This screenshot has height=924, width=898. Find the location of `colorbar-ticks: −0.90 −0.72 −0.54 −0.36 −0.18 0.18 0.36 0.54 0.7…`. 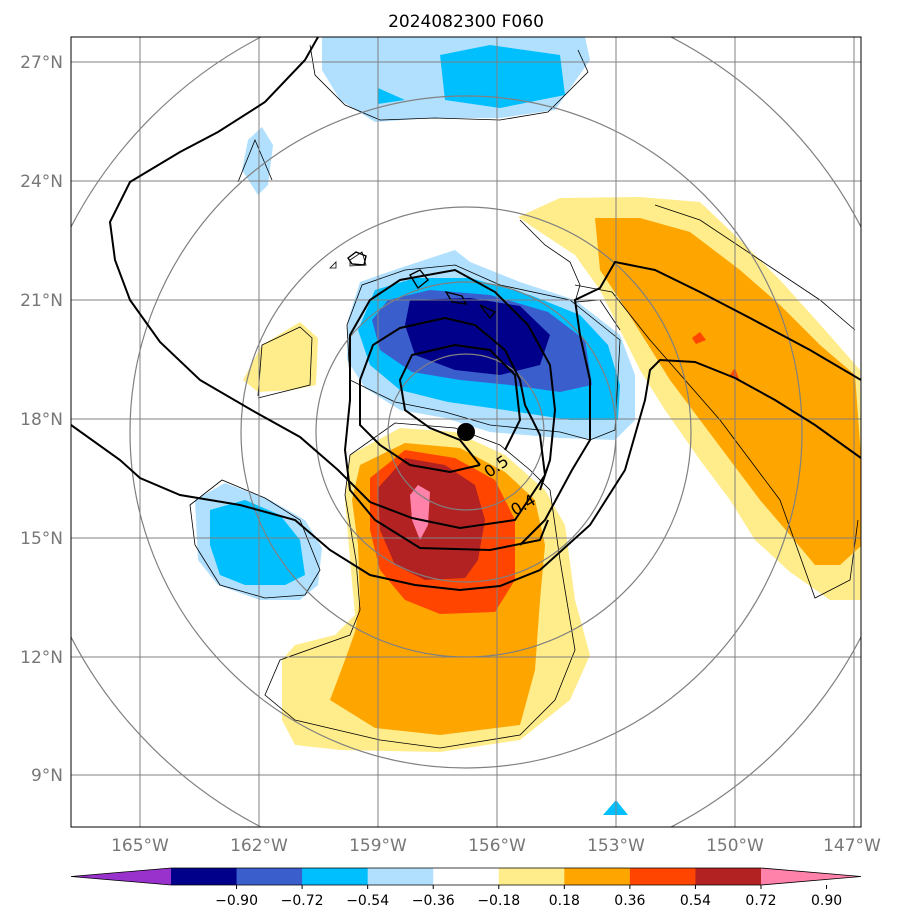

colorbar-ticks: −0.90 −0.72 −0.54 −0.36 −0.18 0.18 0.36 0.54 0.7… is located at coordinates (528, 897).